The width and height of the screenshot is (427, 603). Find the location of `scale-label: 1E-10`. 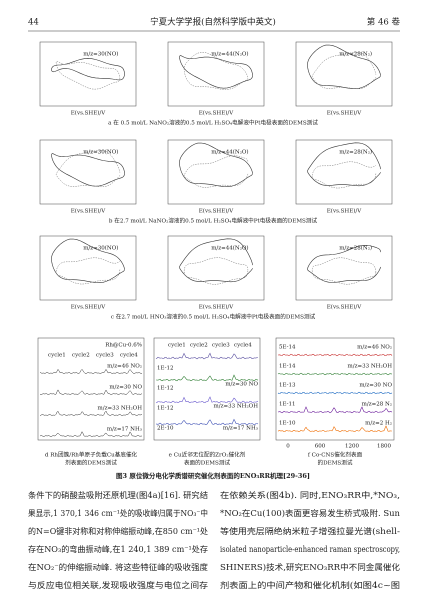

scale-label: 1E-10 is located at coordinates (287, 424).